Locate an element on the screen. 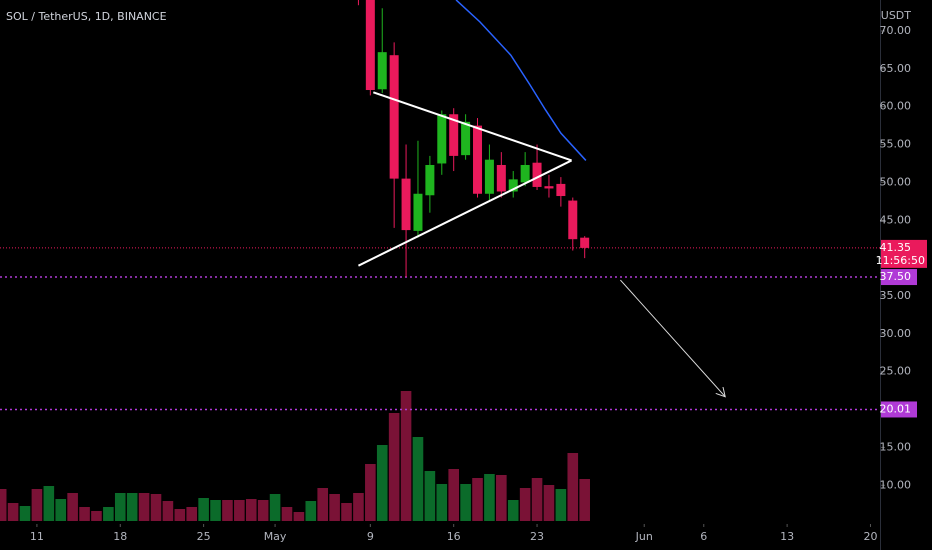 The image size is (932, 550). moving-average is located at coordinates (521, 80).